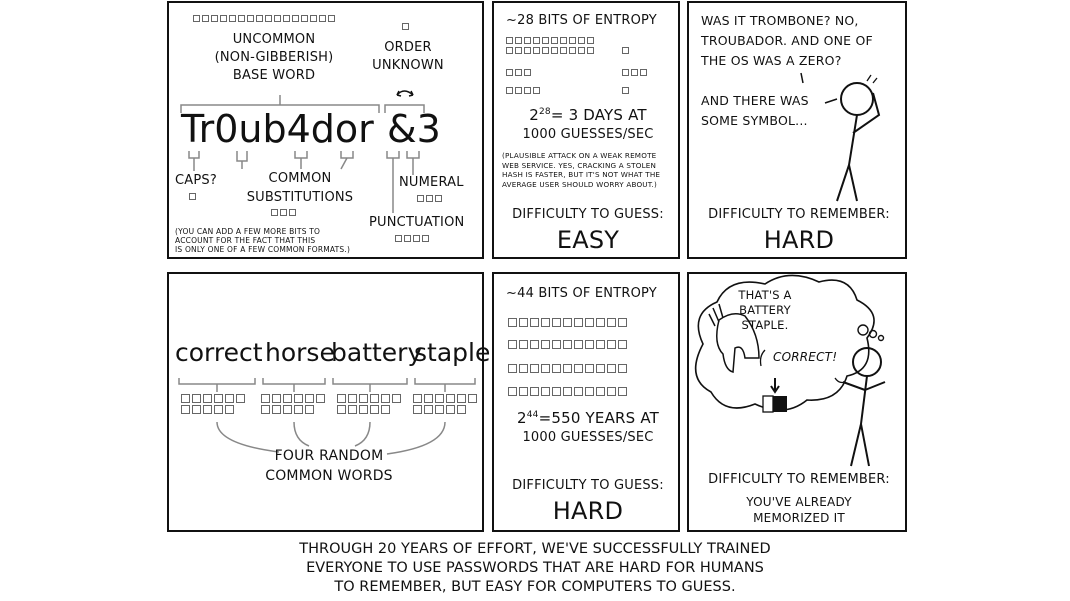 The image size is (1070, 601). Describe the element at coordinates (429, 198) in the screenshot. I see `numeral-boxes` at that location.